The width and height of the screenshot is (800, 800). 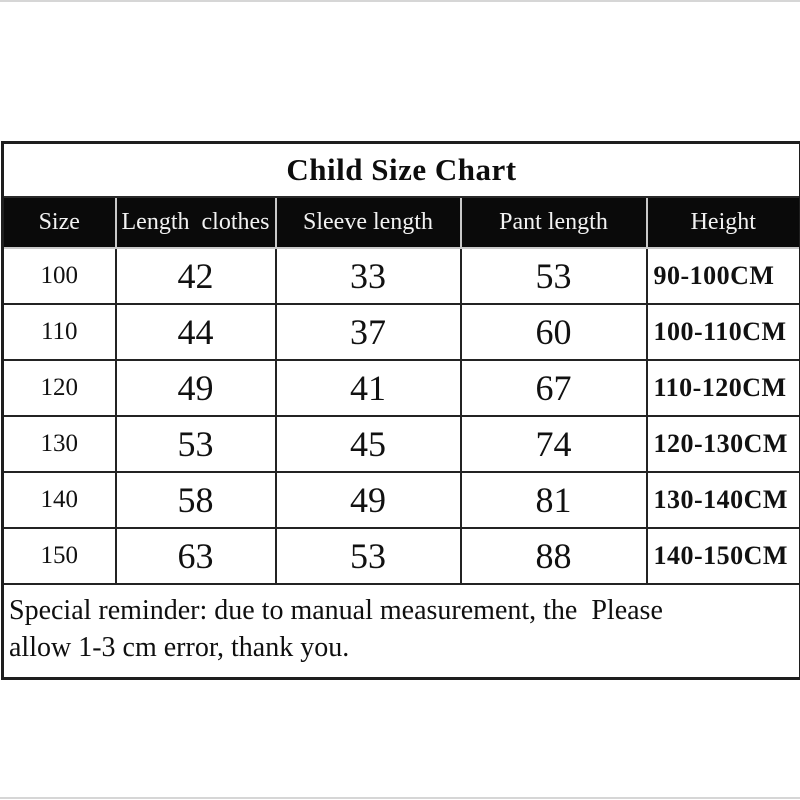 I want to click on column-header-length-clothes: Length clothes, so click(x=195, y=222).